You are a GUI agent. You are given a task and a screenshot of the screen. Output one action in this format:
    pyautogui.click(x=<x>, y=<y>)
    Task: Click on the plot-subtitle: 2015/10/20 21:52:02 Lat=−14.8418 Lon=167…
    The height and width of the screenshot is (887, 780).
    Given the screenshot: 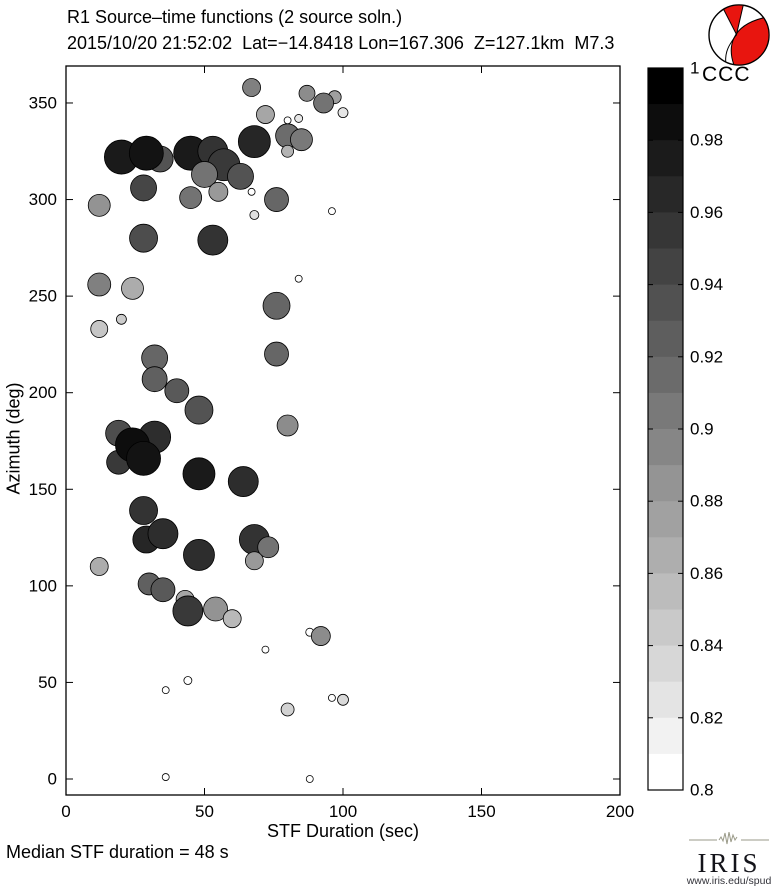 What is the action you would take?
    pyautogui.click(x=341, y=43)
    